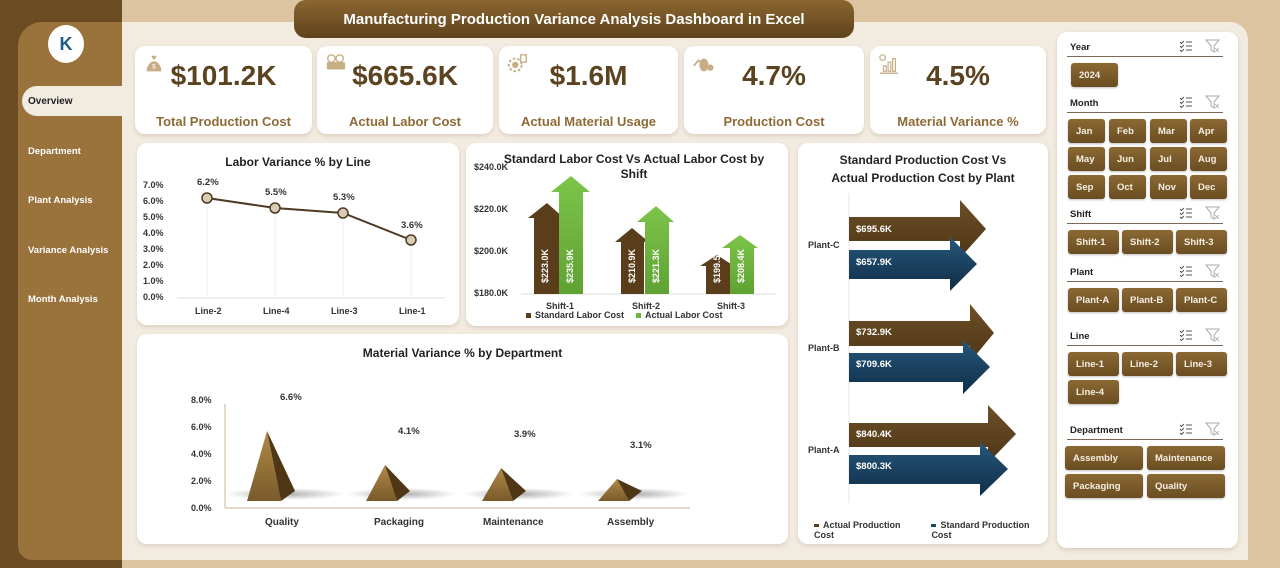 This screenshot has width=1280, height=568. I want to click on line-plot, so click(311, 245).